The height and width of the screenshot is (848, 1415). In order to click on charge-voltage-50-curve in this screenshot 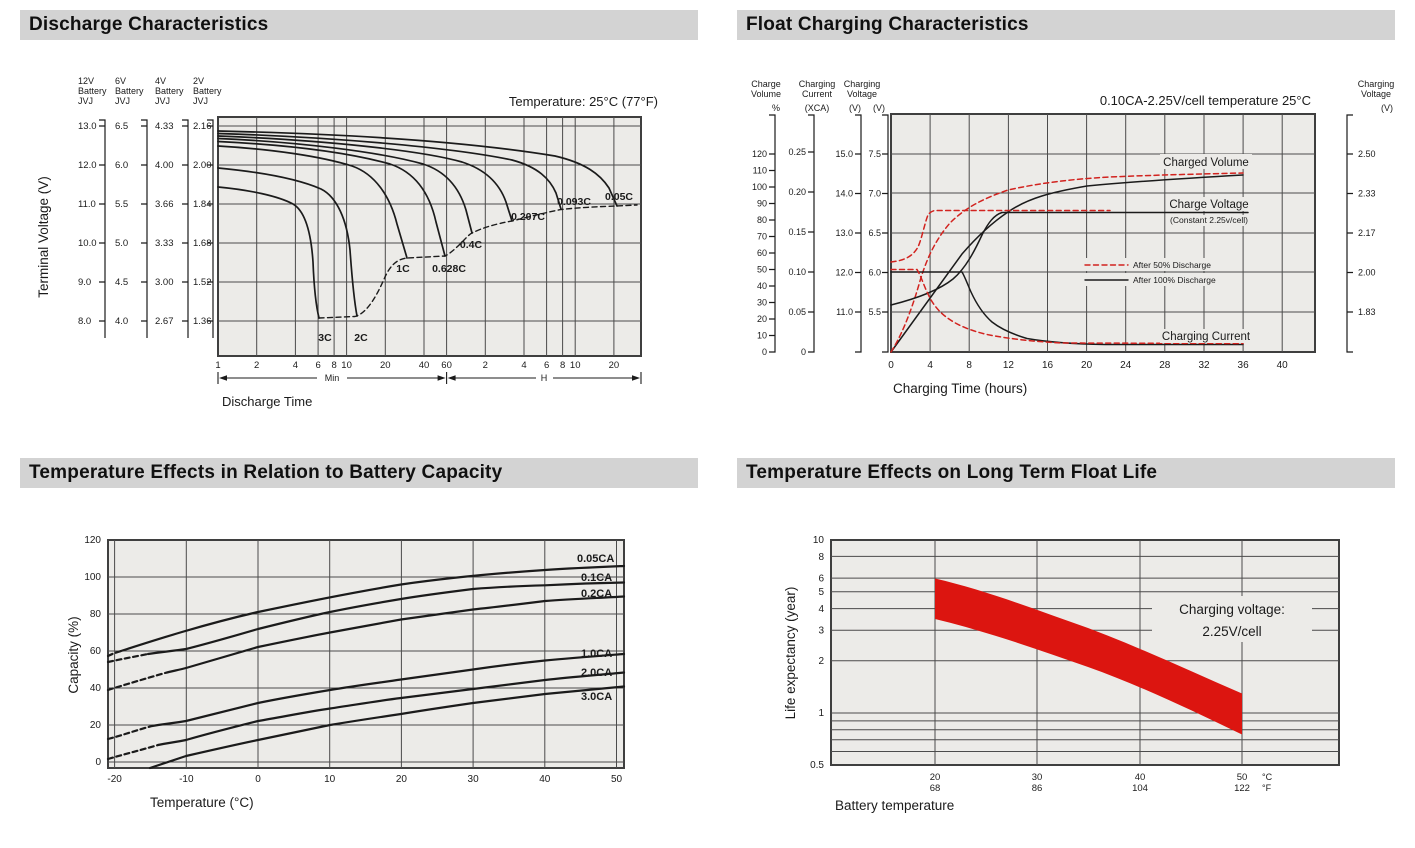, I will do `click(1000, 236)`.